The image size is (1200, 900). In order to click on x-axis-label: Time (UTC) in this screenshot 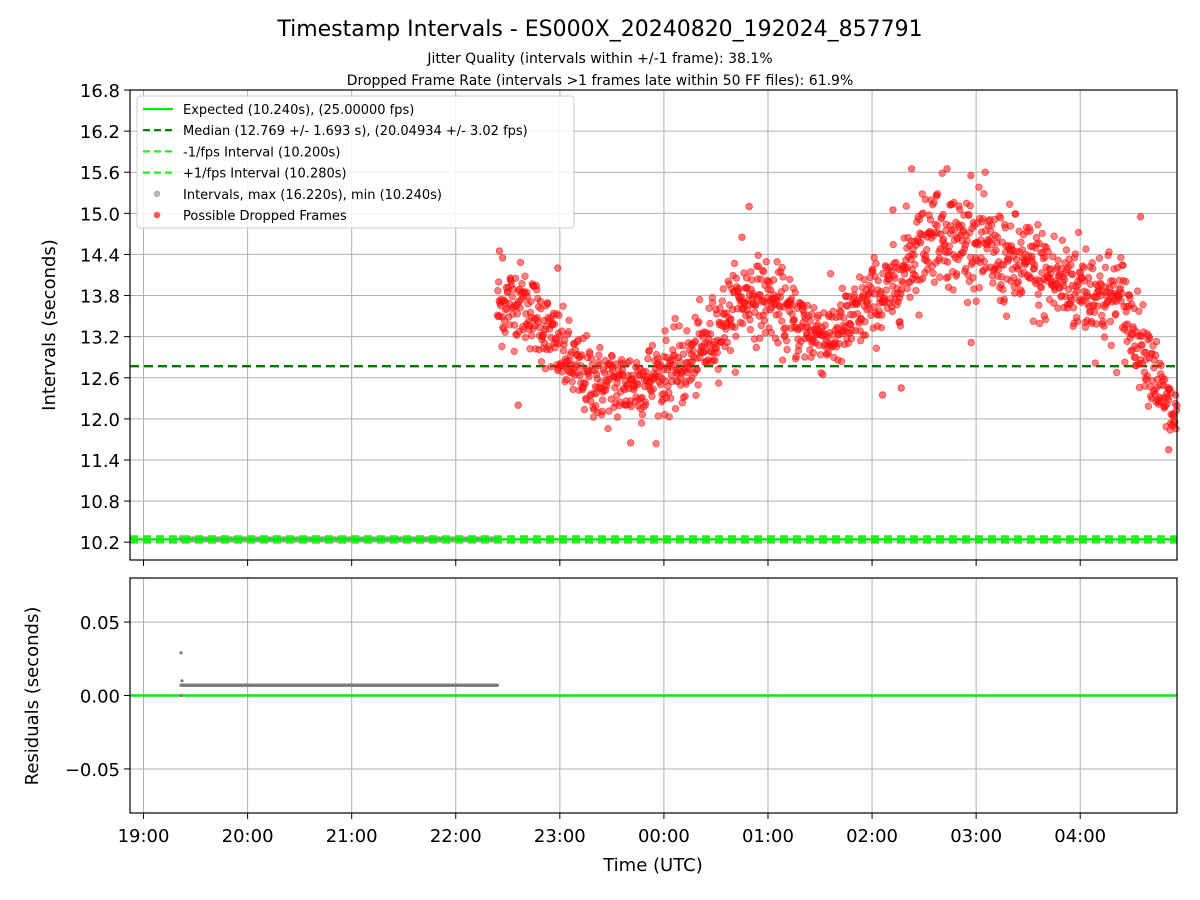, I will do `click(652, 865)`.